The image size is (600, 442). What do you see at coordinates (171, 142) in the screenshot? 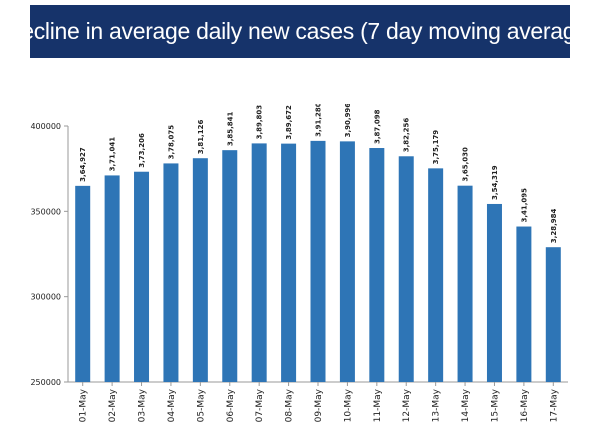
I see `data-label: 3,78,075` at bounding box center [171, 142].